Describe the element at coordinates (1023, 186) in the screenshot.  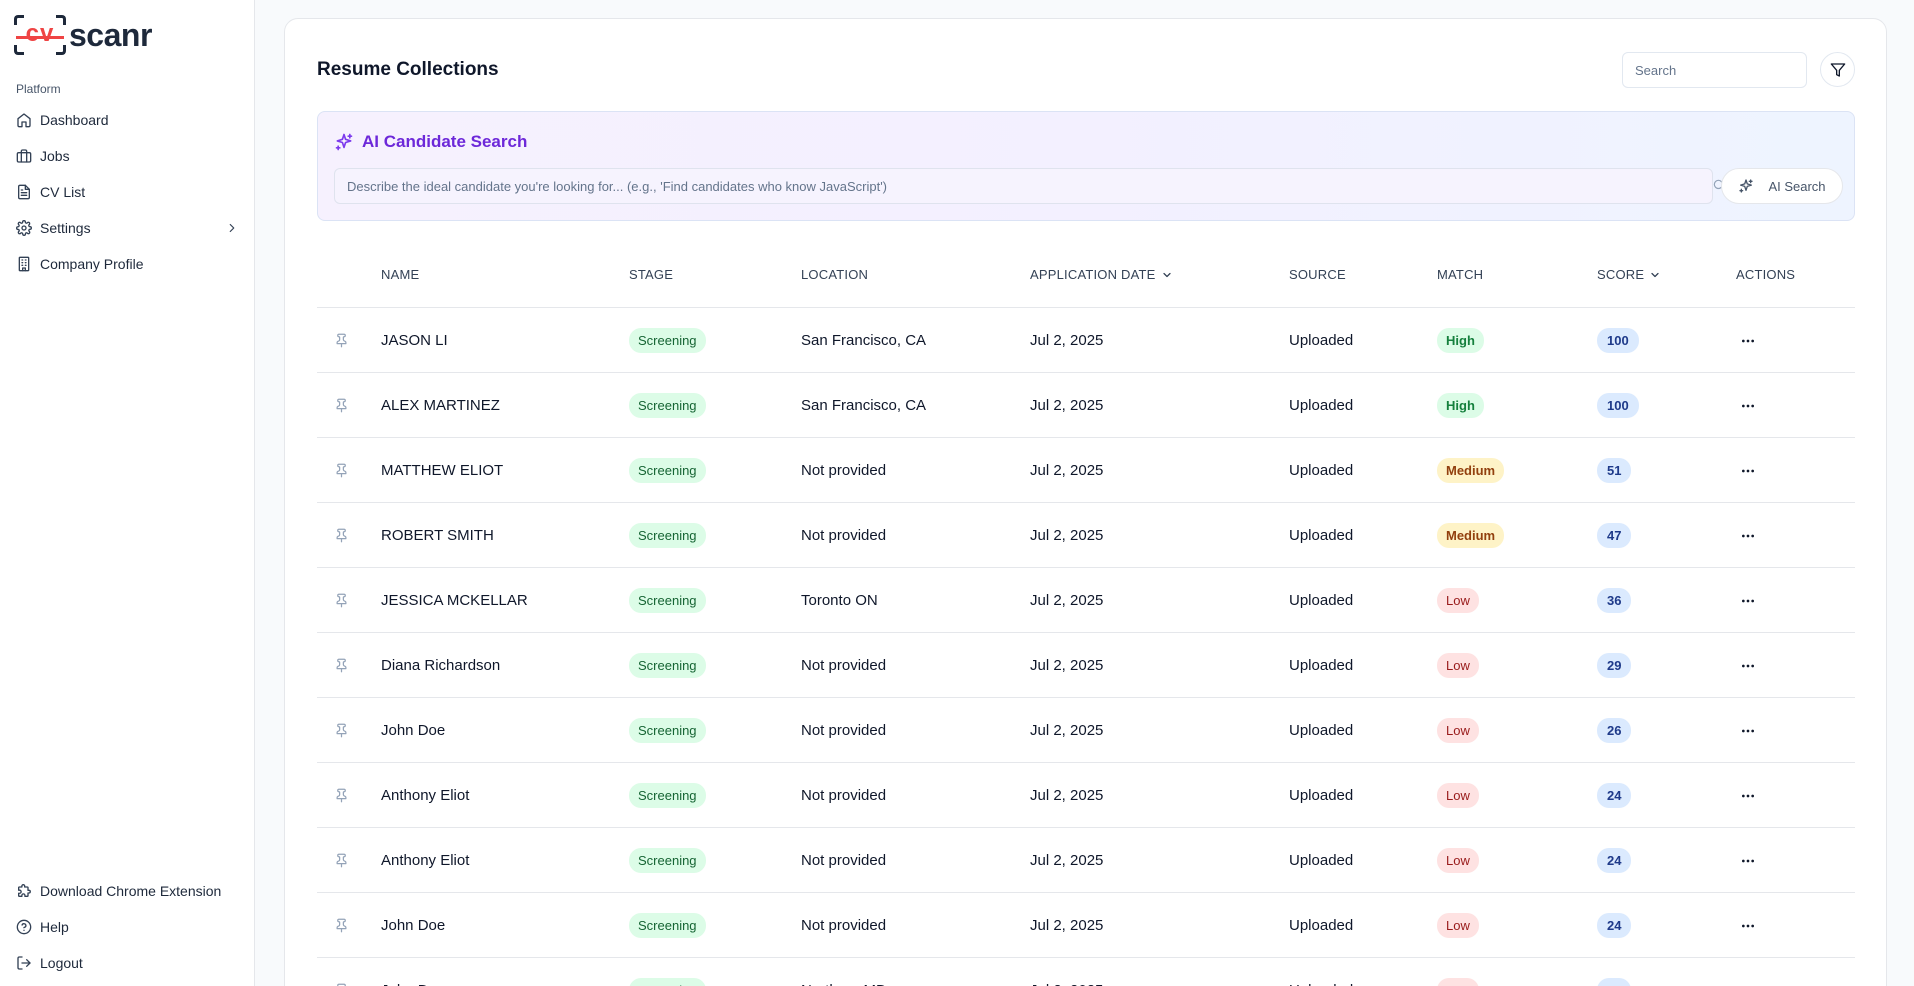
I see `ai-search-input` at that location.